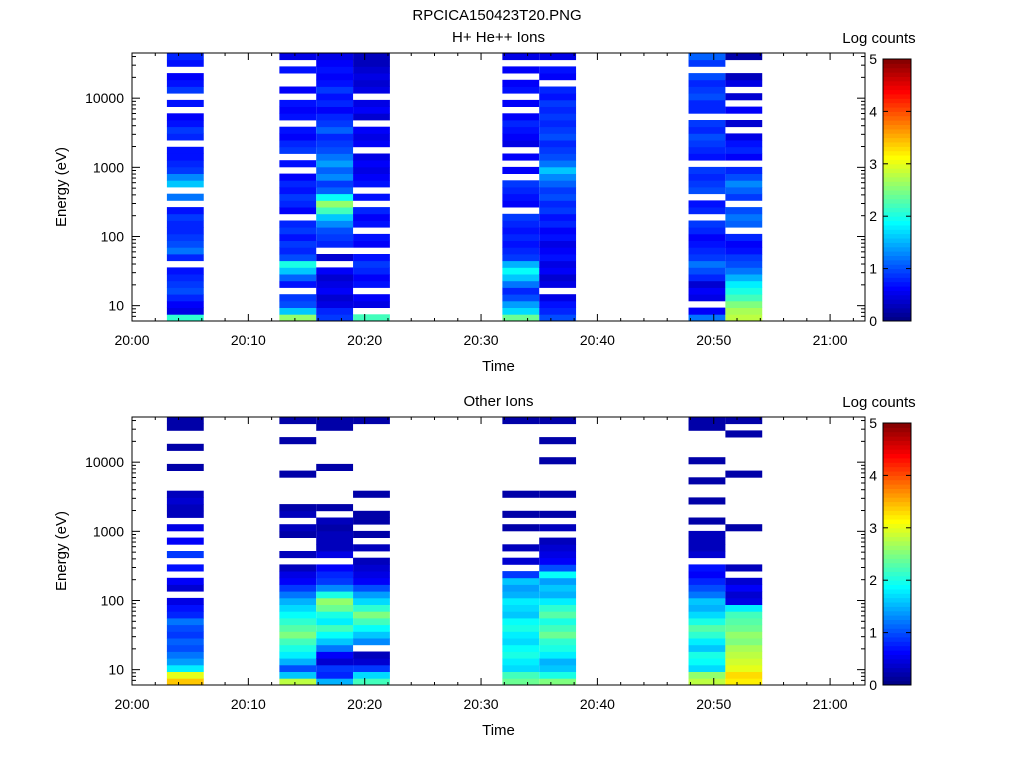 The width and height of the screenshot is (1024, 768). I want to click on x-tick-label: 20:00, so click(131, 340).